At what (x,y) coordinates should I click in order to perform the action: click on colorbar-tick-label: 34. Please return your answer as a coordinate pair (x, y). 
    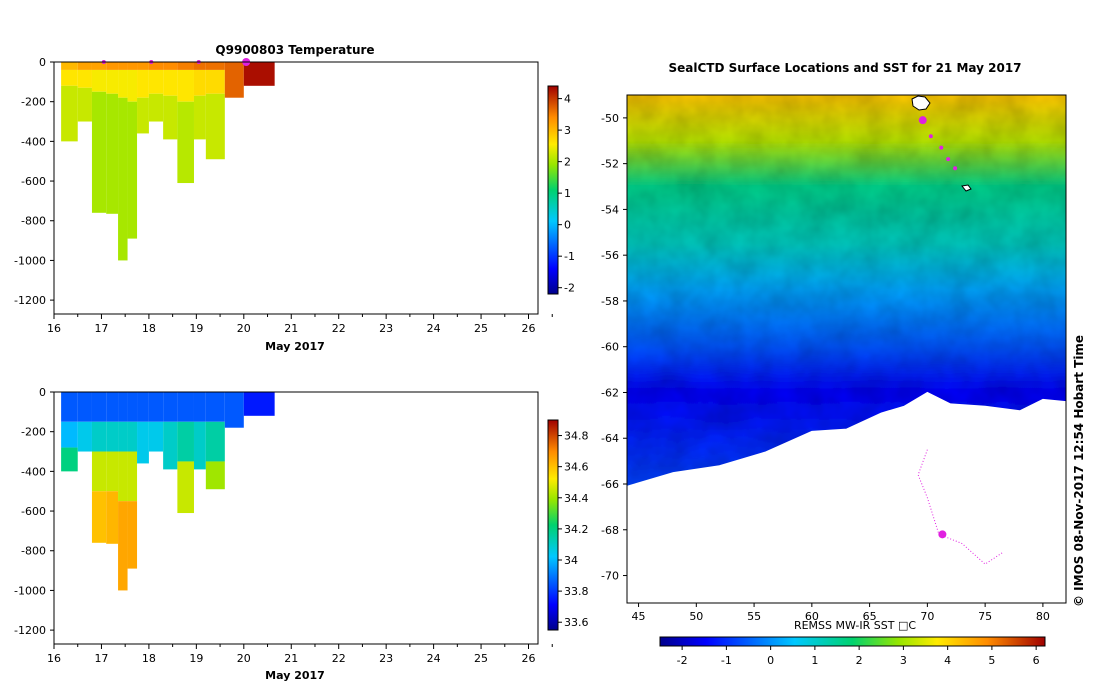
    Looking at the image, I should click on (571, 560).